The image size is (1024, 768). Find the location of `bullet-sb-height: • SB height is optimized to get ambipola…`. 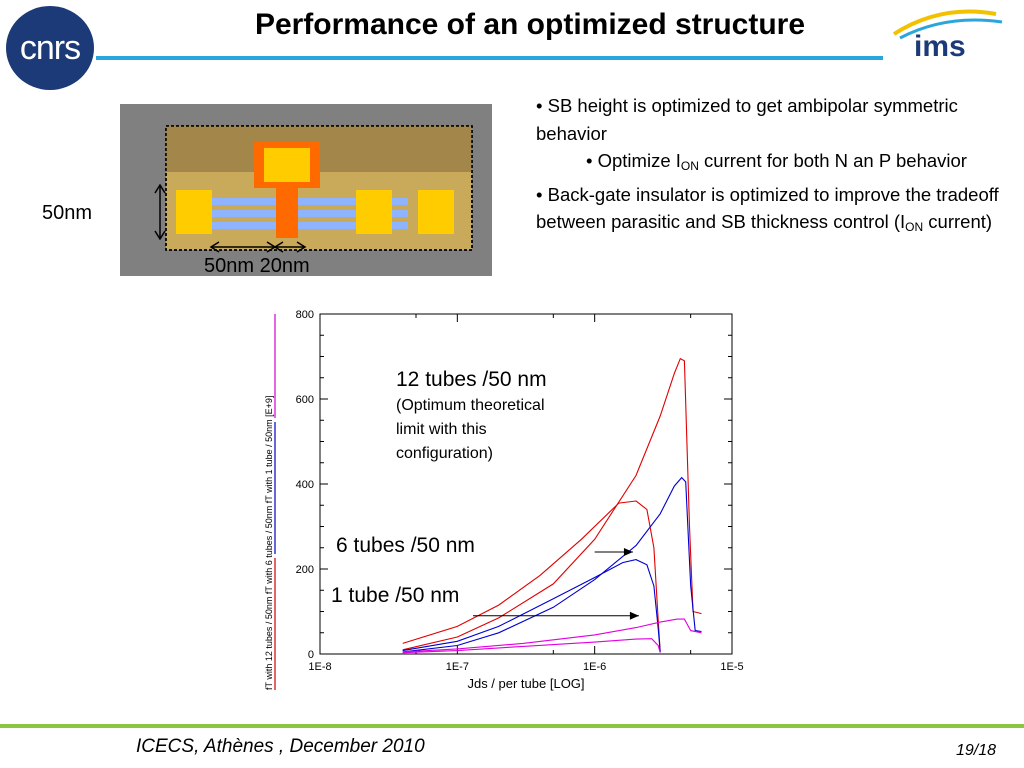

bullet-sb-height: • SB height is optimized to get ambipola… is located at coordinates (747, 119).